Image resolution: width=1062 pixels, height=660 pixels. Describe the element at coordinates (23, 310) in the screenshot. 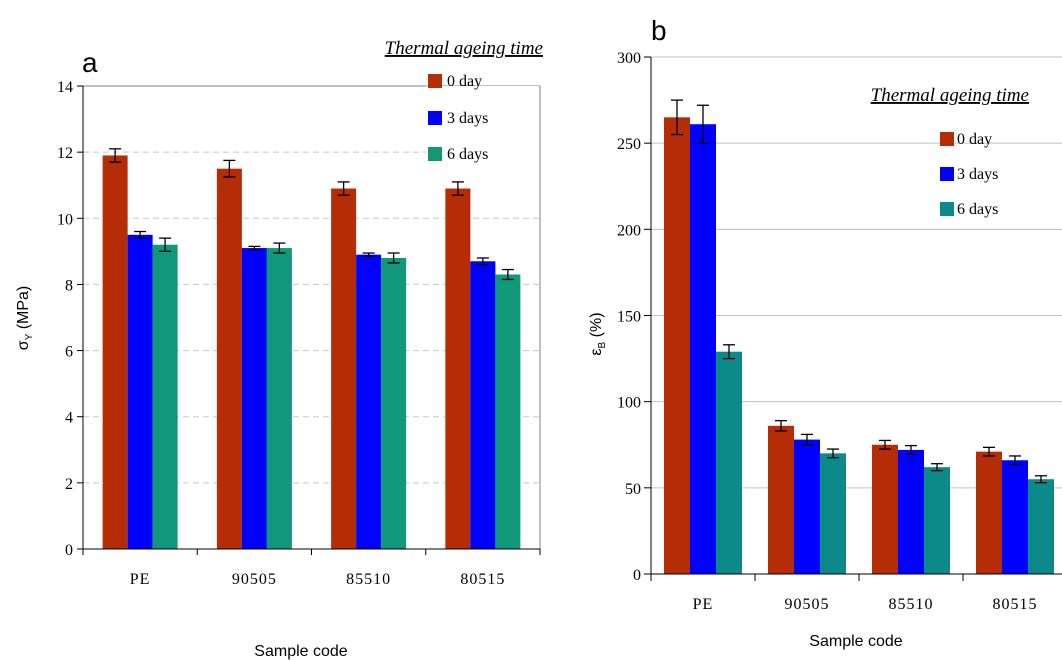

I see `panel-a-y-axis-label-unit: (MPa)` at that location.